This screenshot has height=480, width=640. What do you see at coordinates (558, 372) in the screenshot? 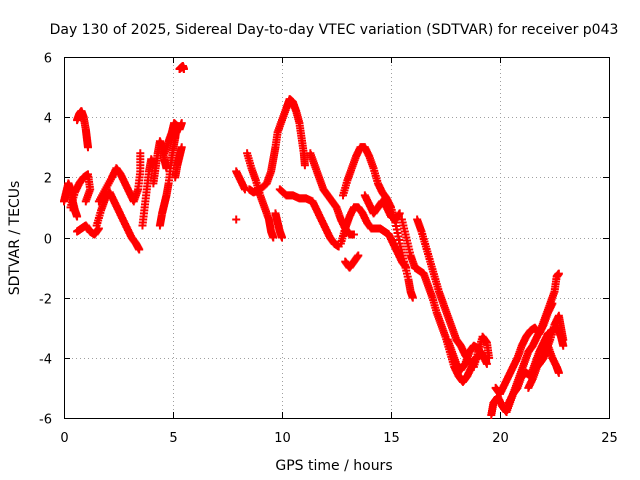
I see `data-point-ad` at bounding box center [558, 372].